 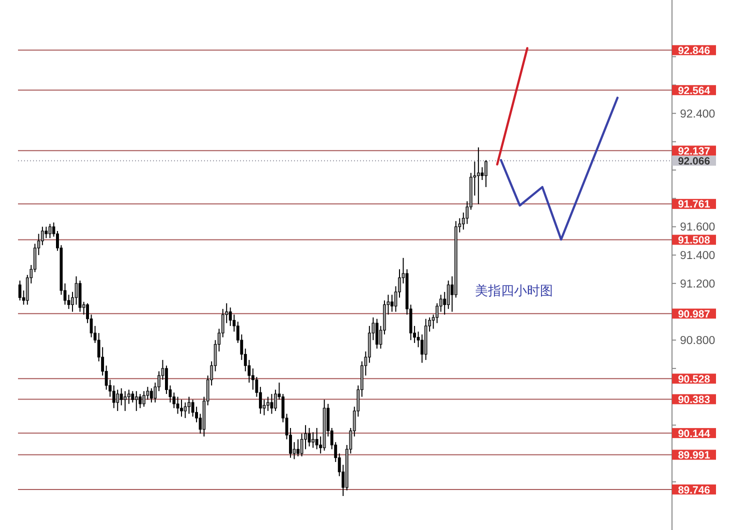 I want to click on line-series, so click(x=559, y=168).